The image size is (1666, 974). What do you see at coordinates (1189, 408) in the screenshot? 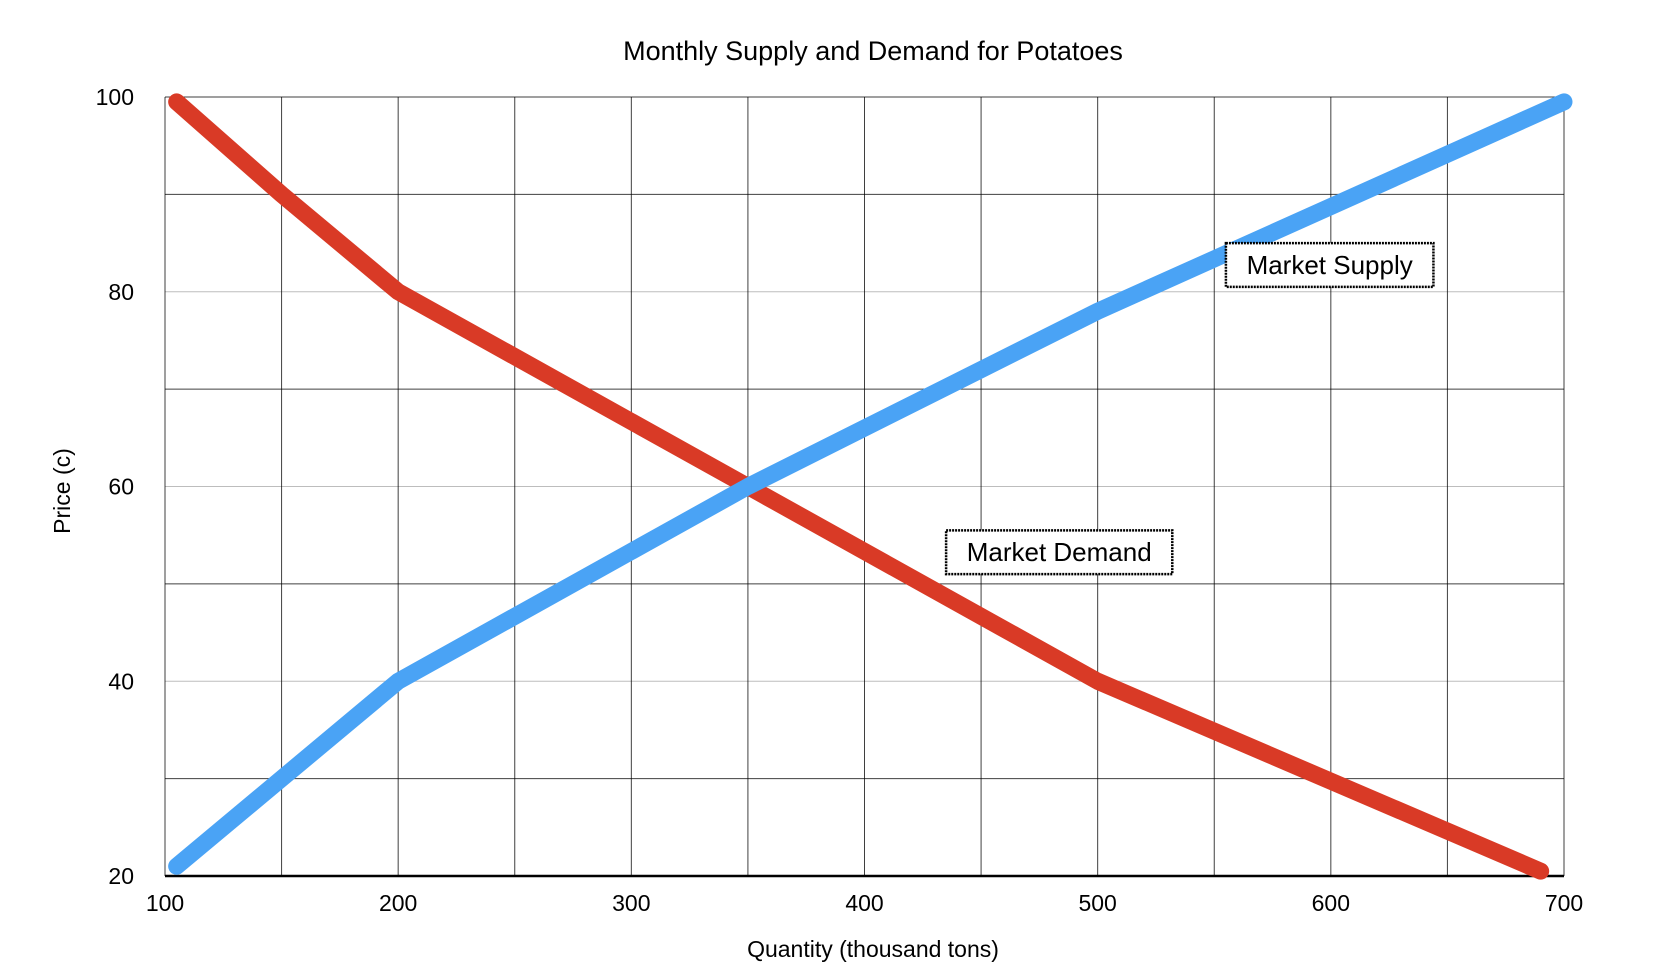
I see `annotations: Market Supply Market Demand` at bounding box center [1189, 408].